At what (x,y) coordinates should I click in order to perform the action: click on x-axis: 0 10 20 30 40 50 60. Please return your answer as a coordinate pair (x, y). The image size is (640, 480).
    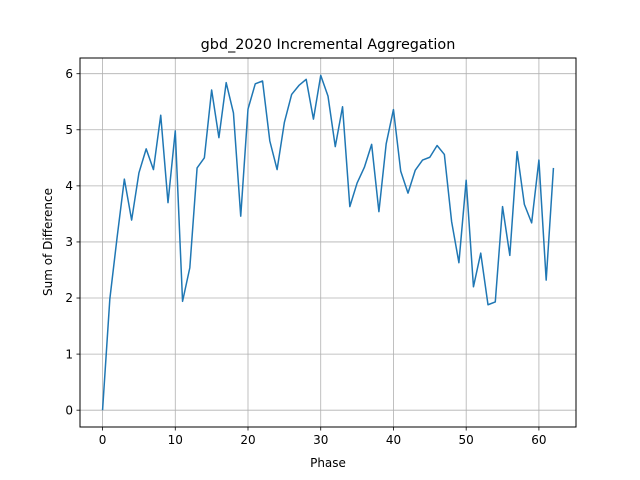
    Looking at the image, I should click on (323, 437).